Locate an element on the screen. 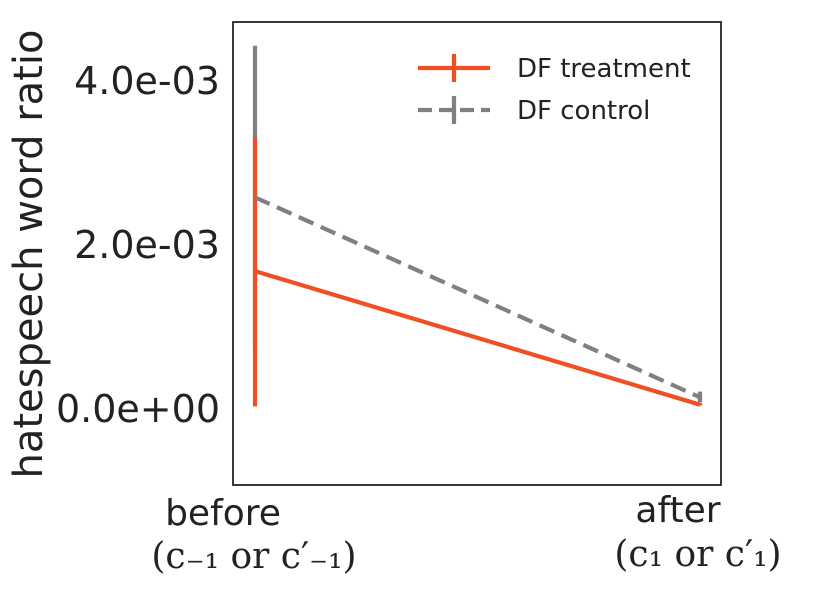 This screenshot has width=830, height=593. x-tick-sublabel-before: (c₋₁ or c′₋₁) is located at coordinates (253, 556).